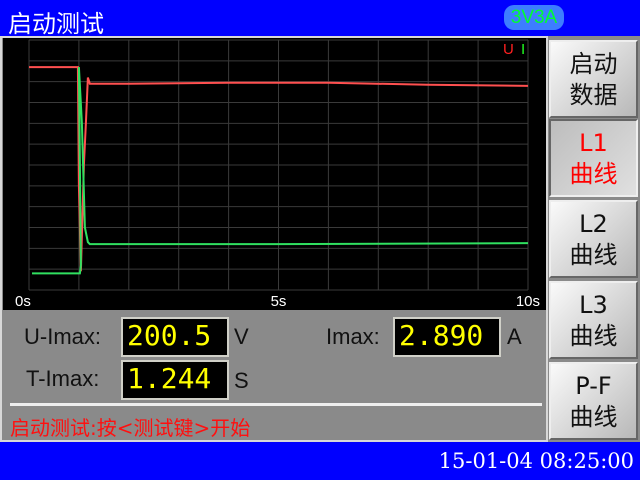  I want to click on x-tick-label: 5s, so click(279, 301).